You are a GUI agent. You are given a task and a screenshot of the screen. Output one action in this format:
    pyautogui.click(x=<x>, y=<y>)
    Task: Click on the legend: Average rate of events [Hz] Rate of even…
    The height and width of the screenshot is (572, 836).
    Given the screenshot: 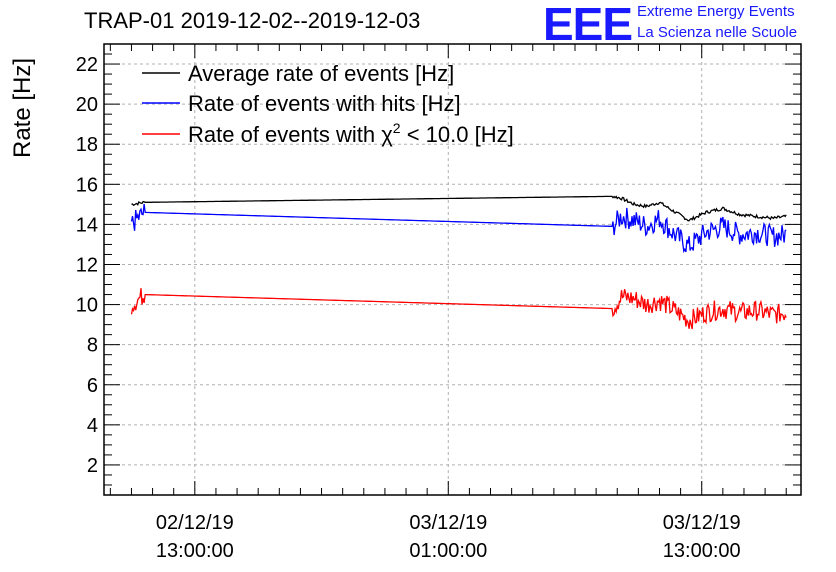 What is the action you would take?
    pyautogui.click(x=328, y=104)
    